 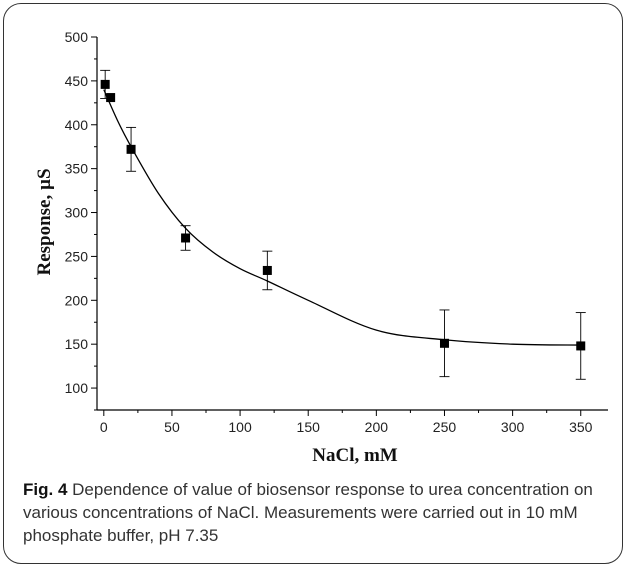 I want to click on y-tick-label: 500, so click(x=77, y=37).